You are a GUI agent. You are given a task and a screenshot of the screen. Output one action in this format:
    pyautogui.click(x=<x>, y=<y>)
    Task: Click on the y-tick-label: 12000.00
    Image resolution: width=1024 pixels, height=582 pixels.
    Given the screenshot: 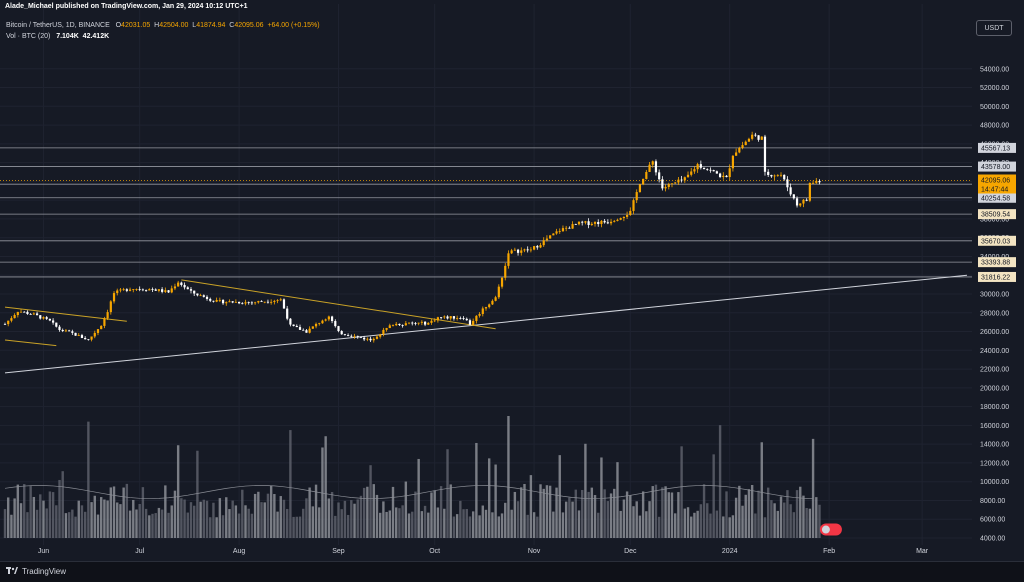 What is the action you would take?
    pyautogui.click(x=994, y=463)
    